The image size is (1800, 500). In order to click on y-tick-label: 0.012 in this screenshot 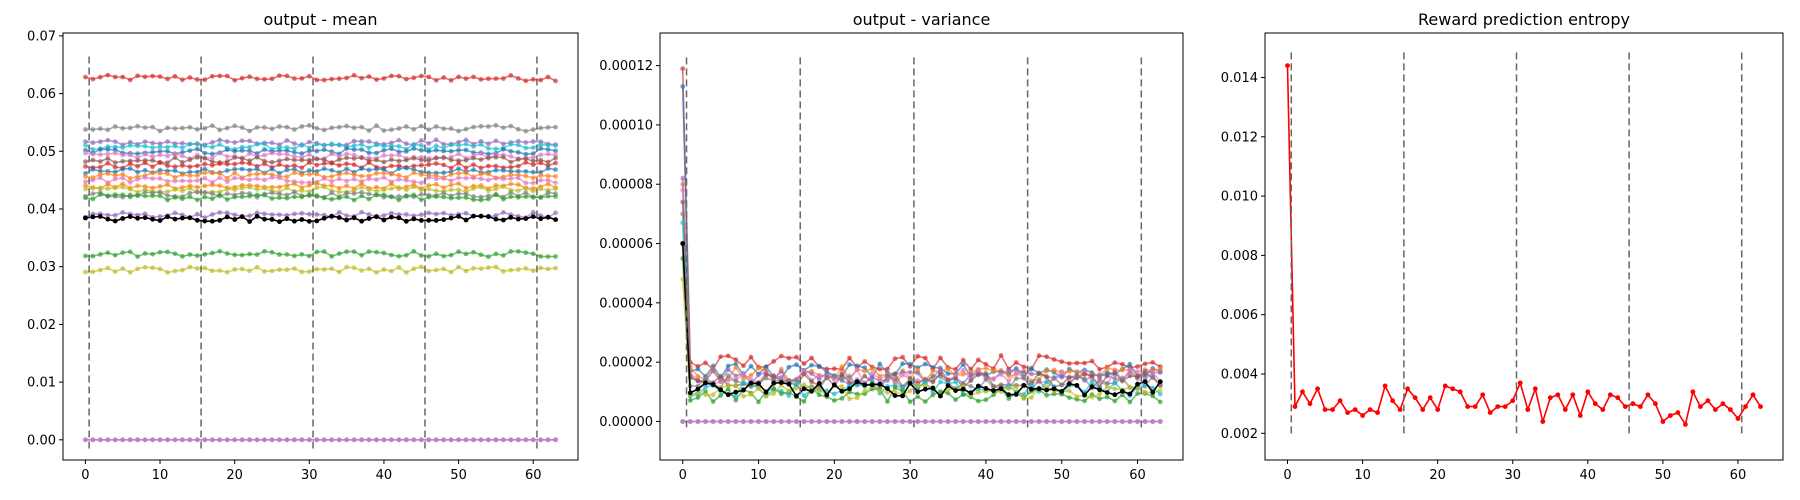, I will do `click(1239, 137)`.